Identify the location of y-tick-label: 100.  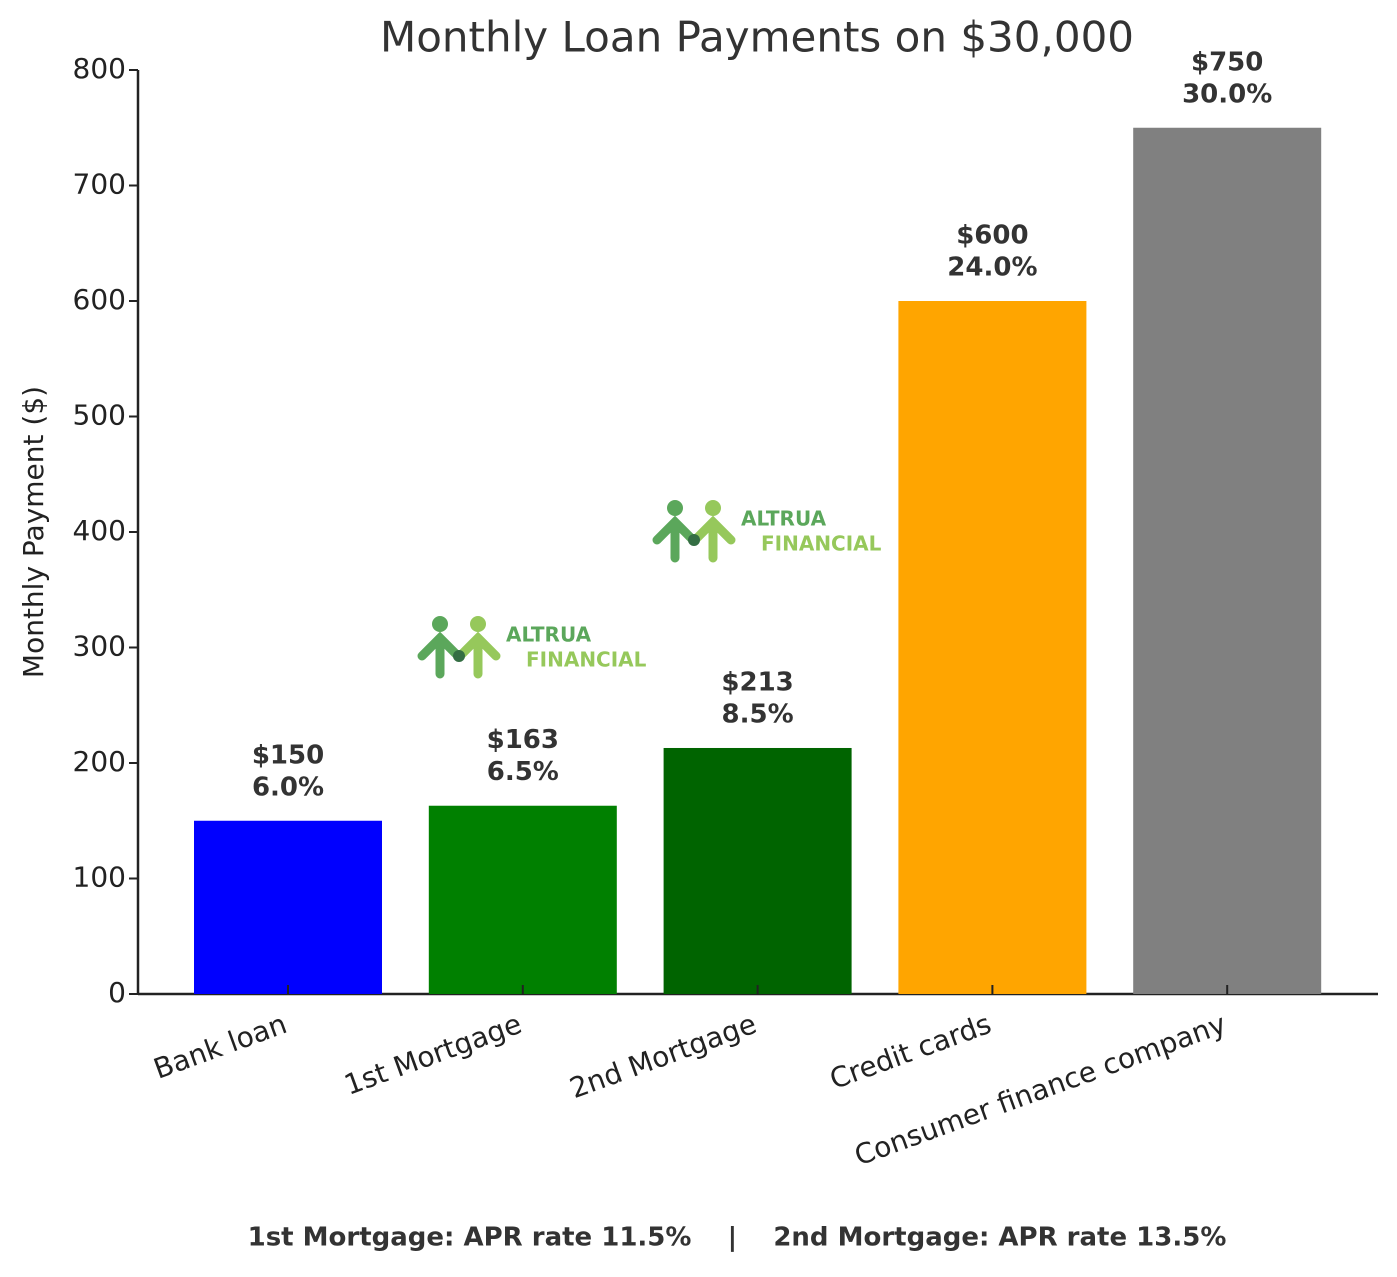
(99, 877).